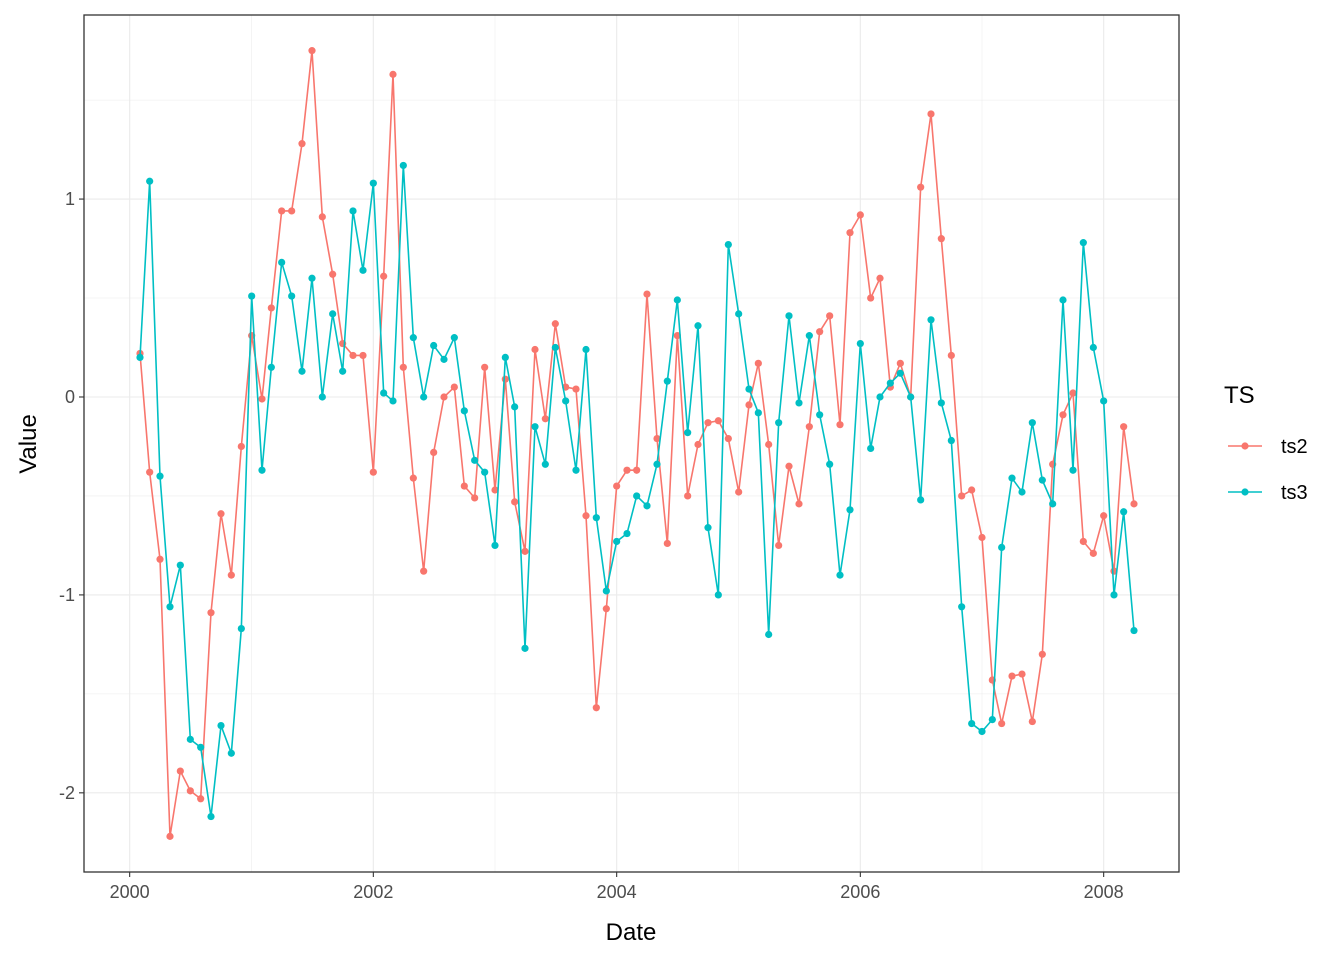 Image resolution: width=1344 pixels, height=960 pixels. Describe the element at coordinates (70, 397) in the screenshot. I see `y-tick-label: 0` at that location.